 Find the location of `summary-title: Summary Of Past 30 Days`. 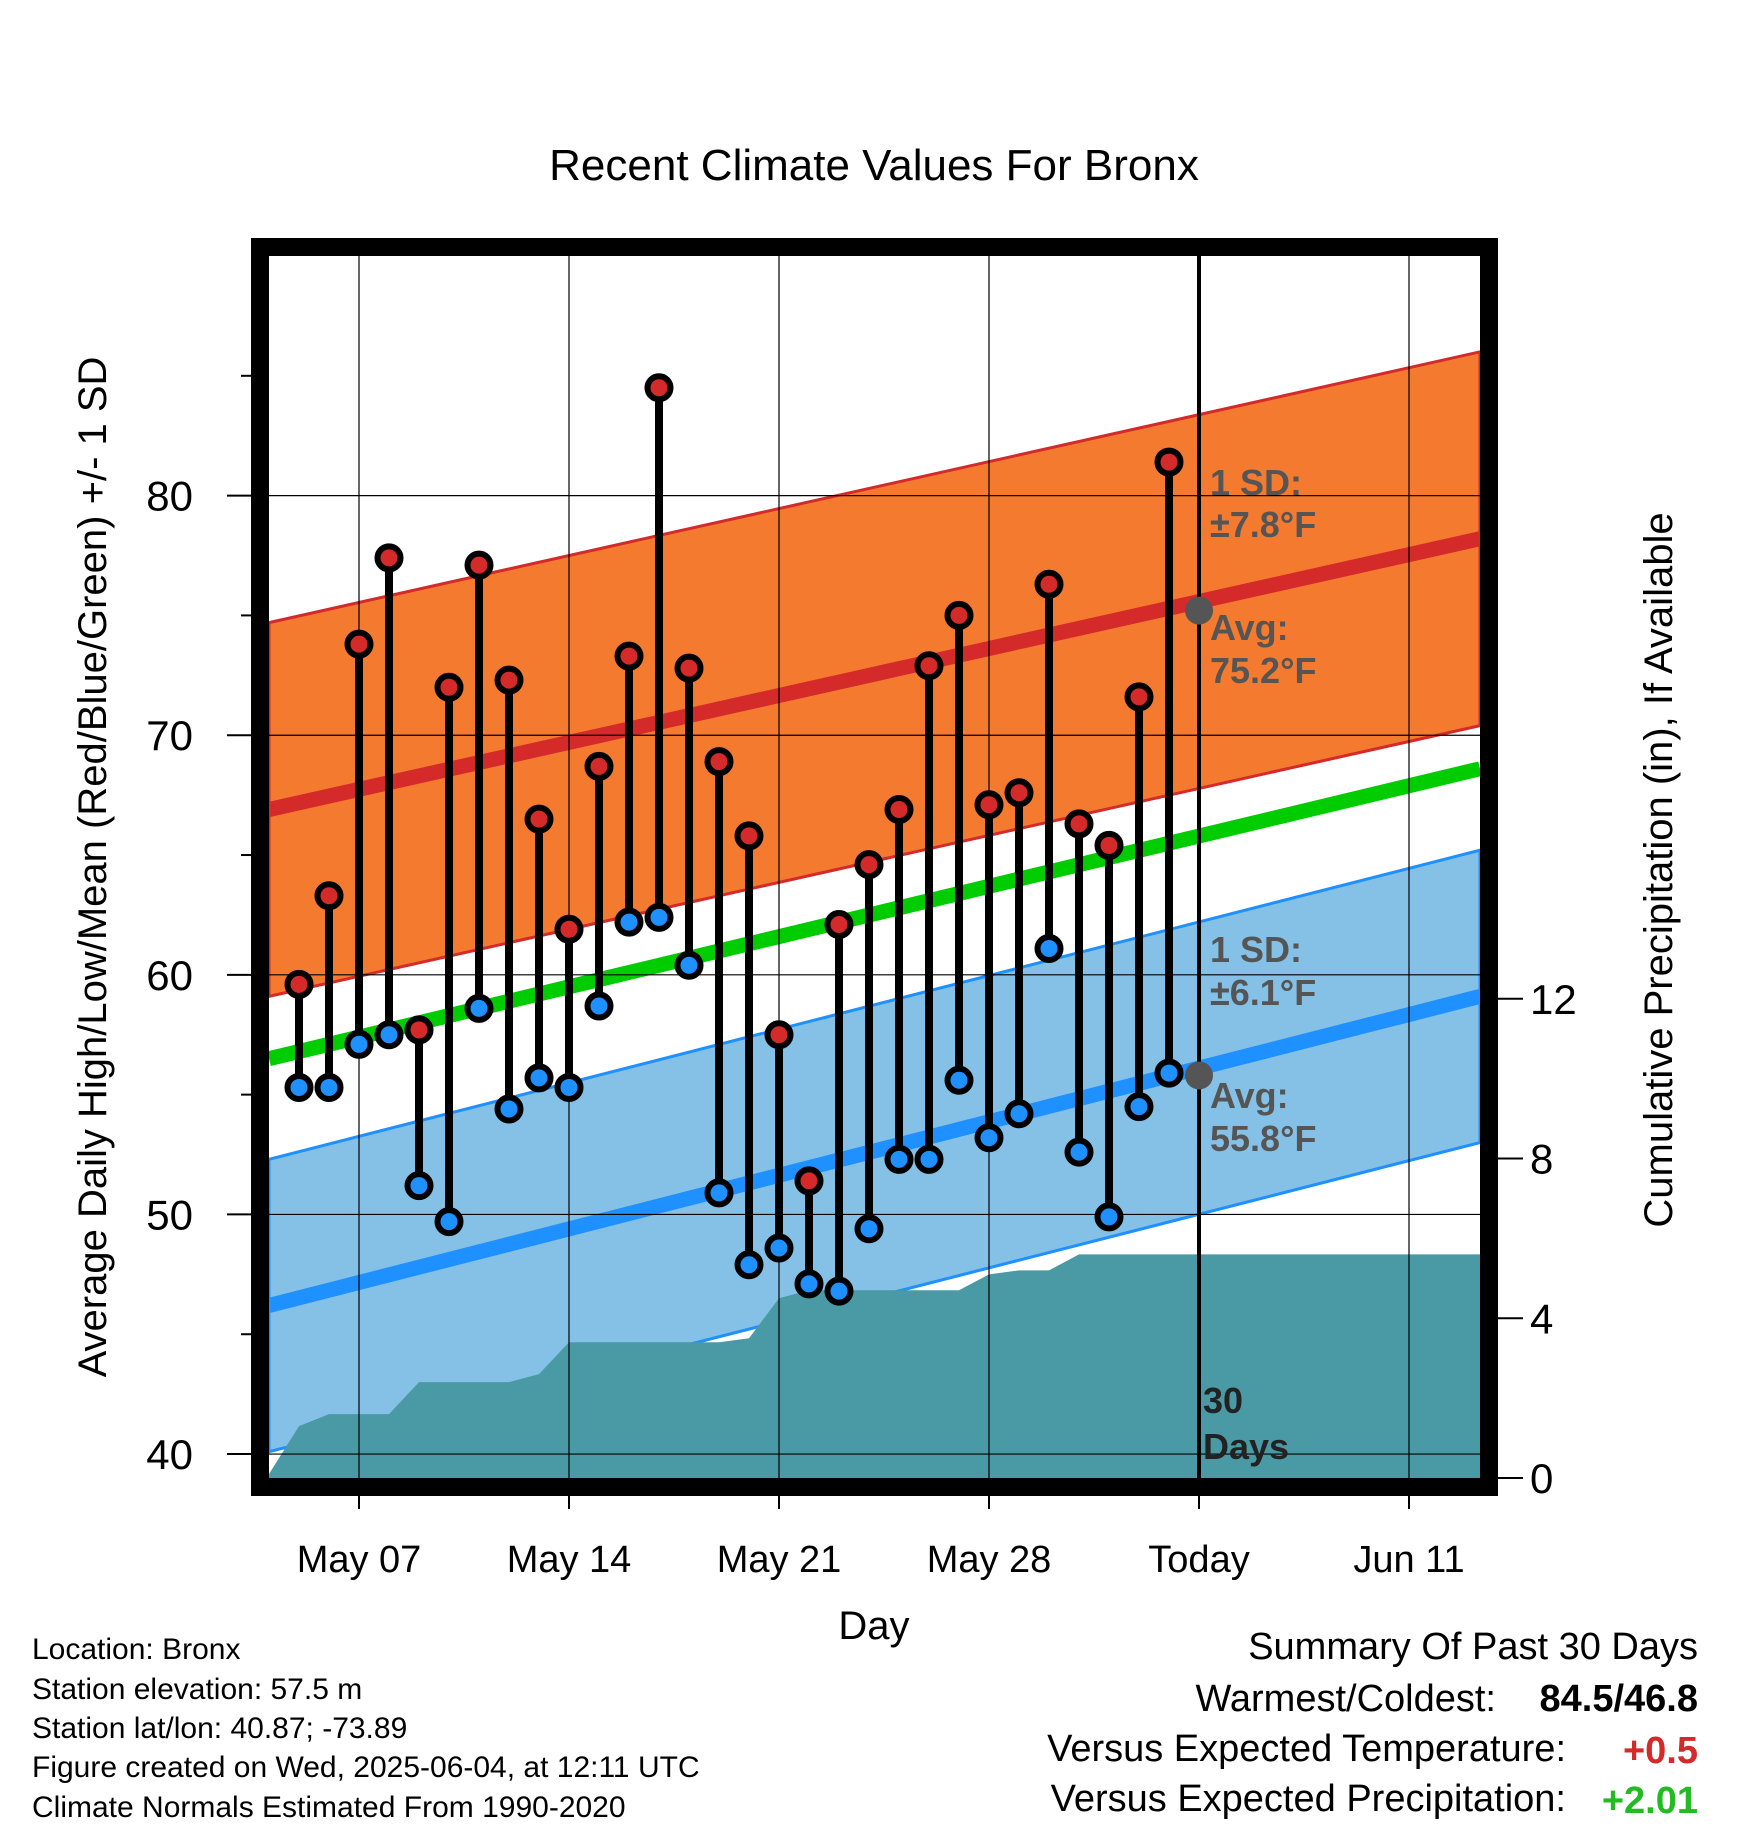

summary-title: Summary Of Past 30 Days is located at coordinates (1473, 1647).